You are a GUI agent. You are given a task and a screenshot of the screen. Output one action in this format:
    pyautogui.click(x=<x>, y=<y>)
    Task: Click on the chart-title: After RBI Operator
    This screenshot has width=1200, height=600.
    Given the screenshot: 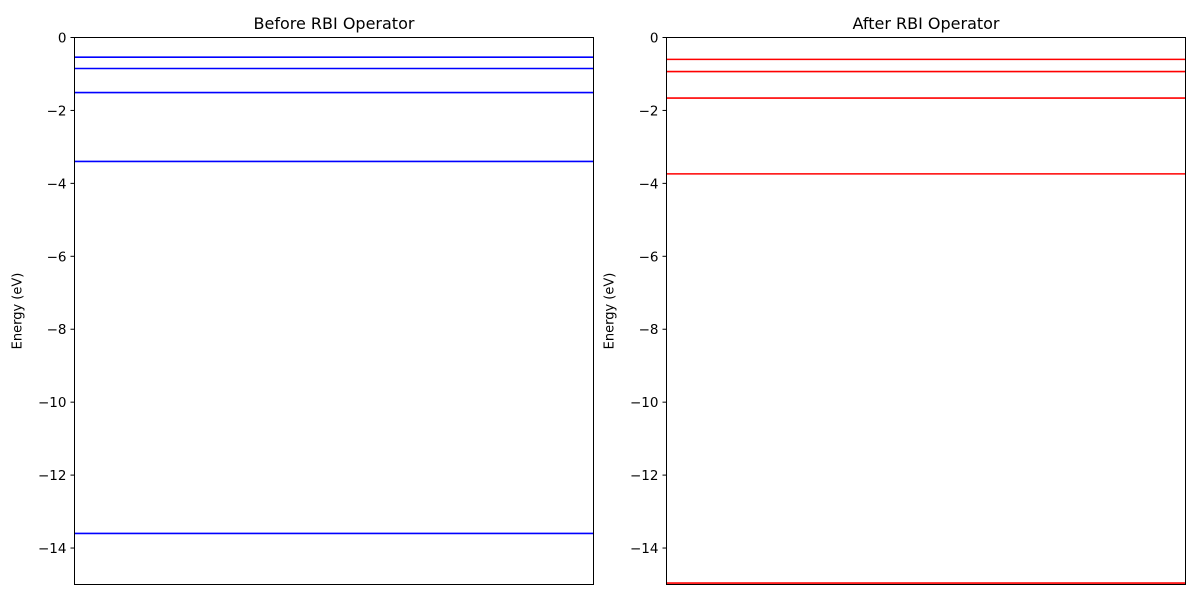 What is the action you would take?
    pyautogui.click(x=925, y=23)
    